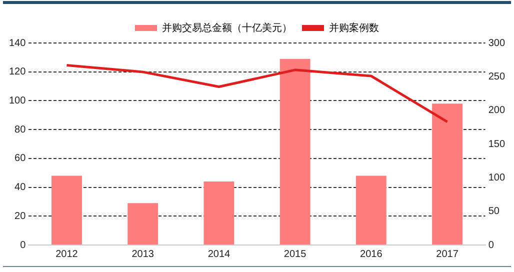 This screenshot has height=272, width=514. I want to click on y2-tick-label: 250, so click(497, 76).